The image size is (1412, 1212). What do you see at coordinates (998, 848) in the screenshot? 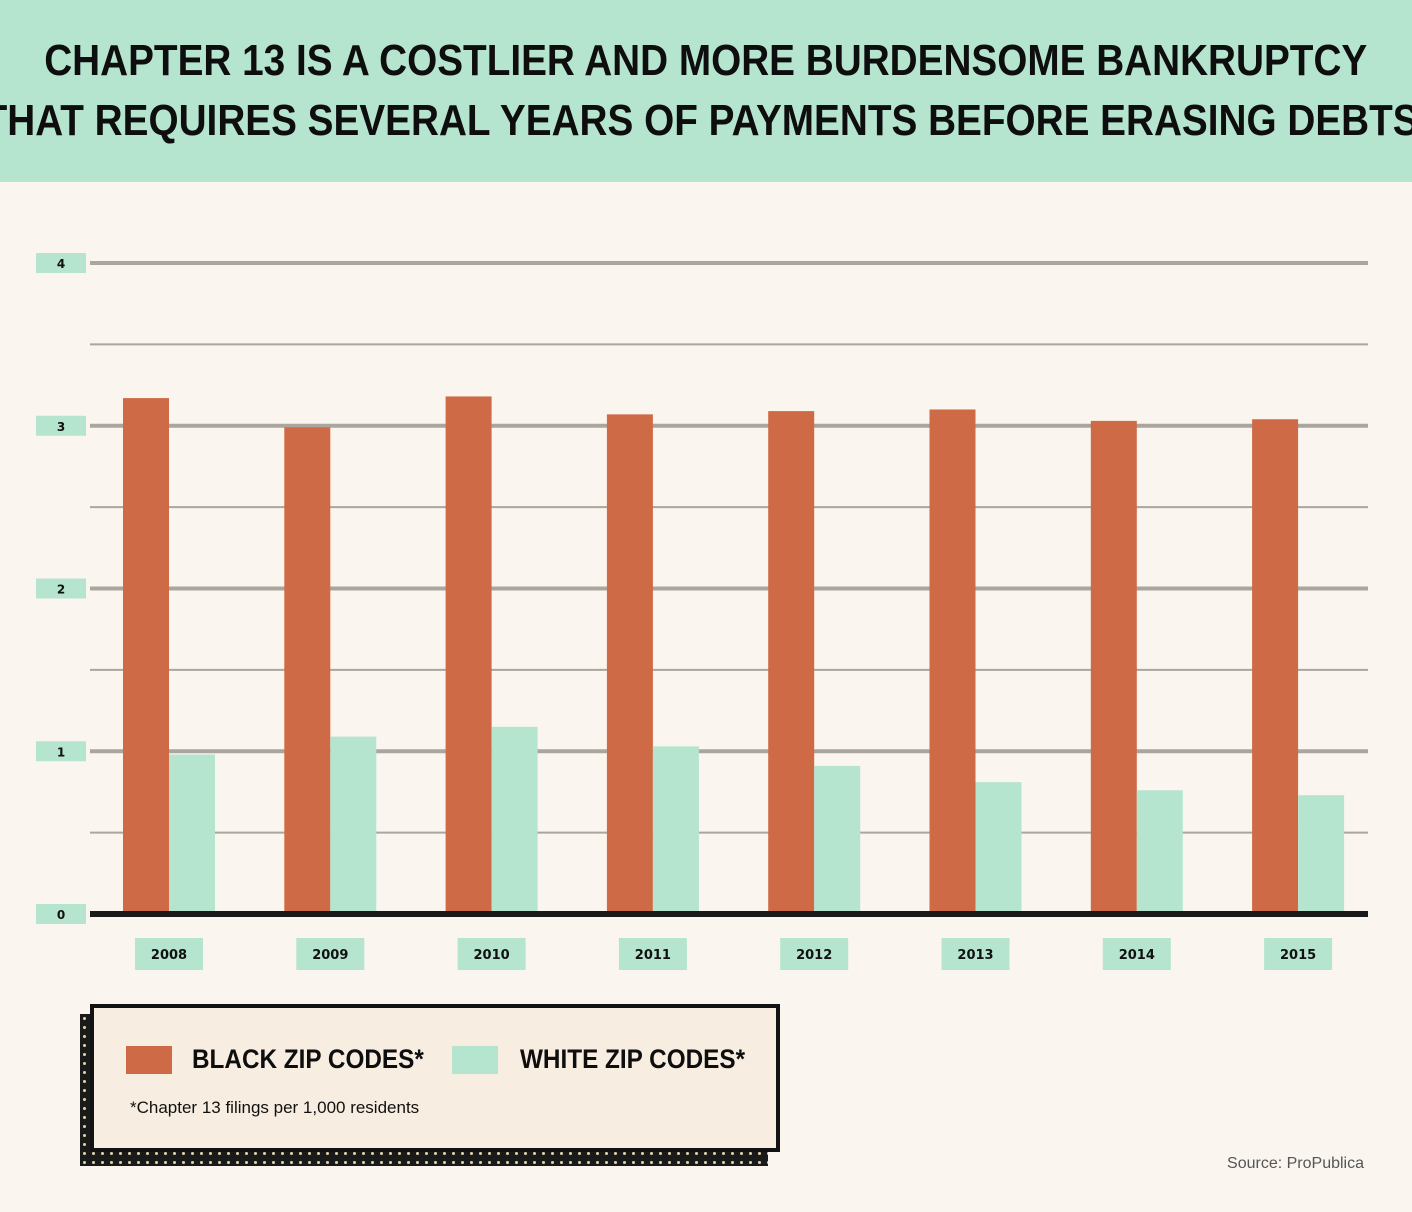
I see `bar-white-zip-2013` at bounding box center [998, 848].